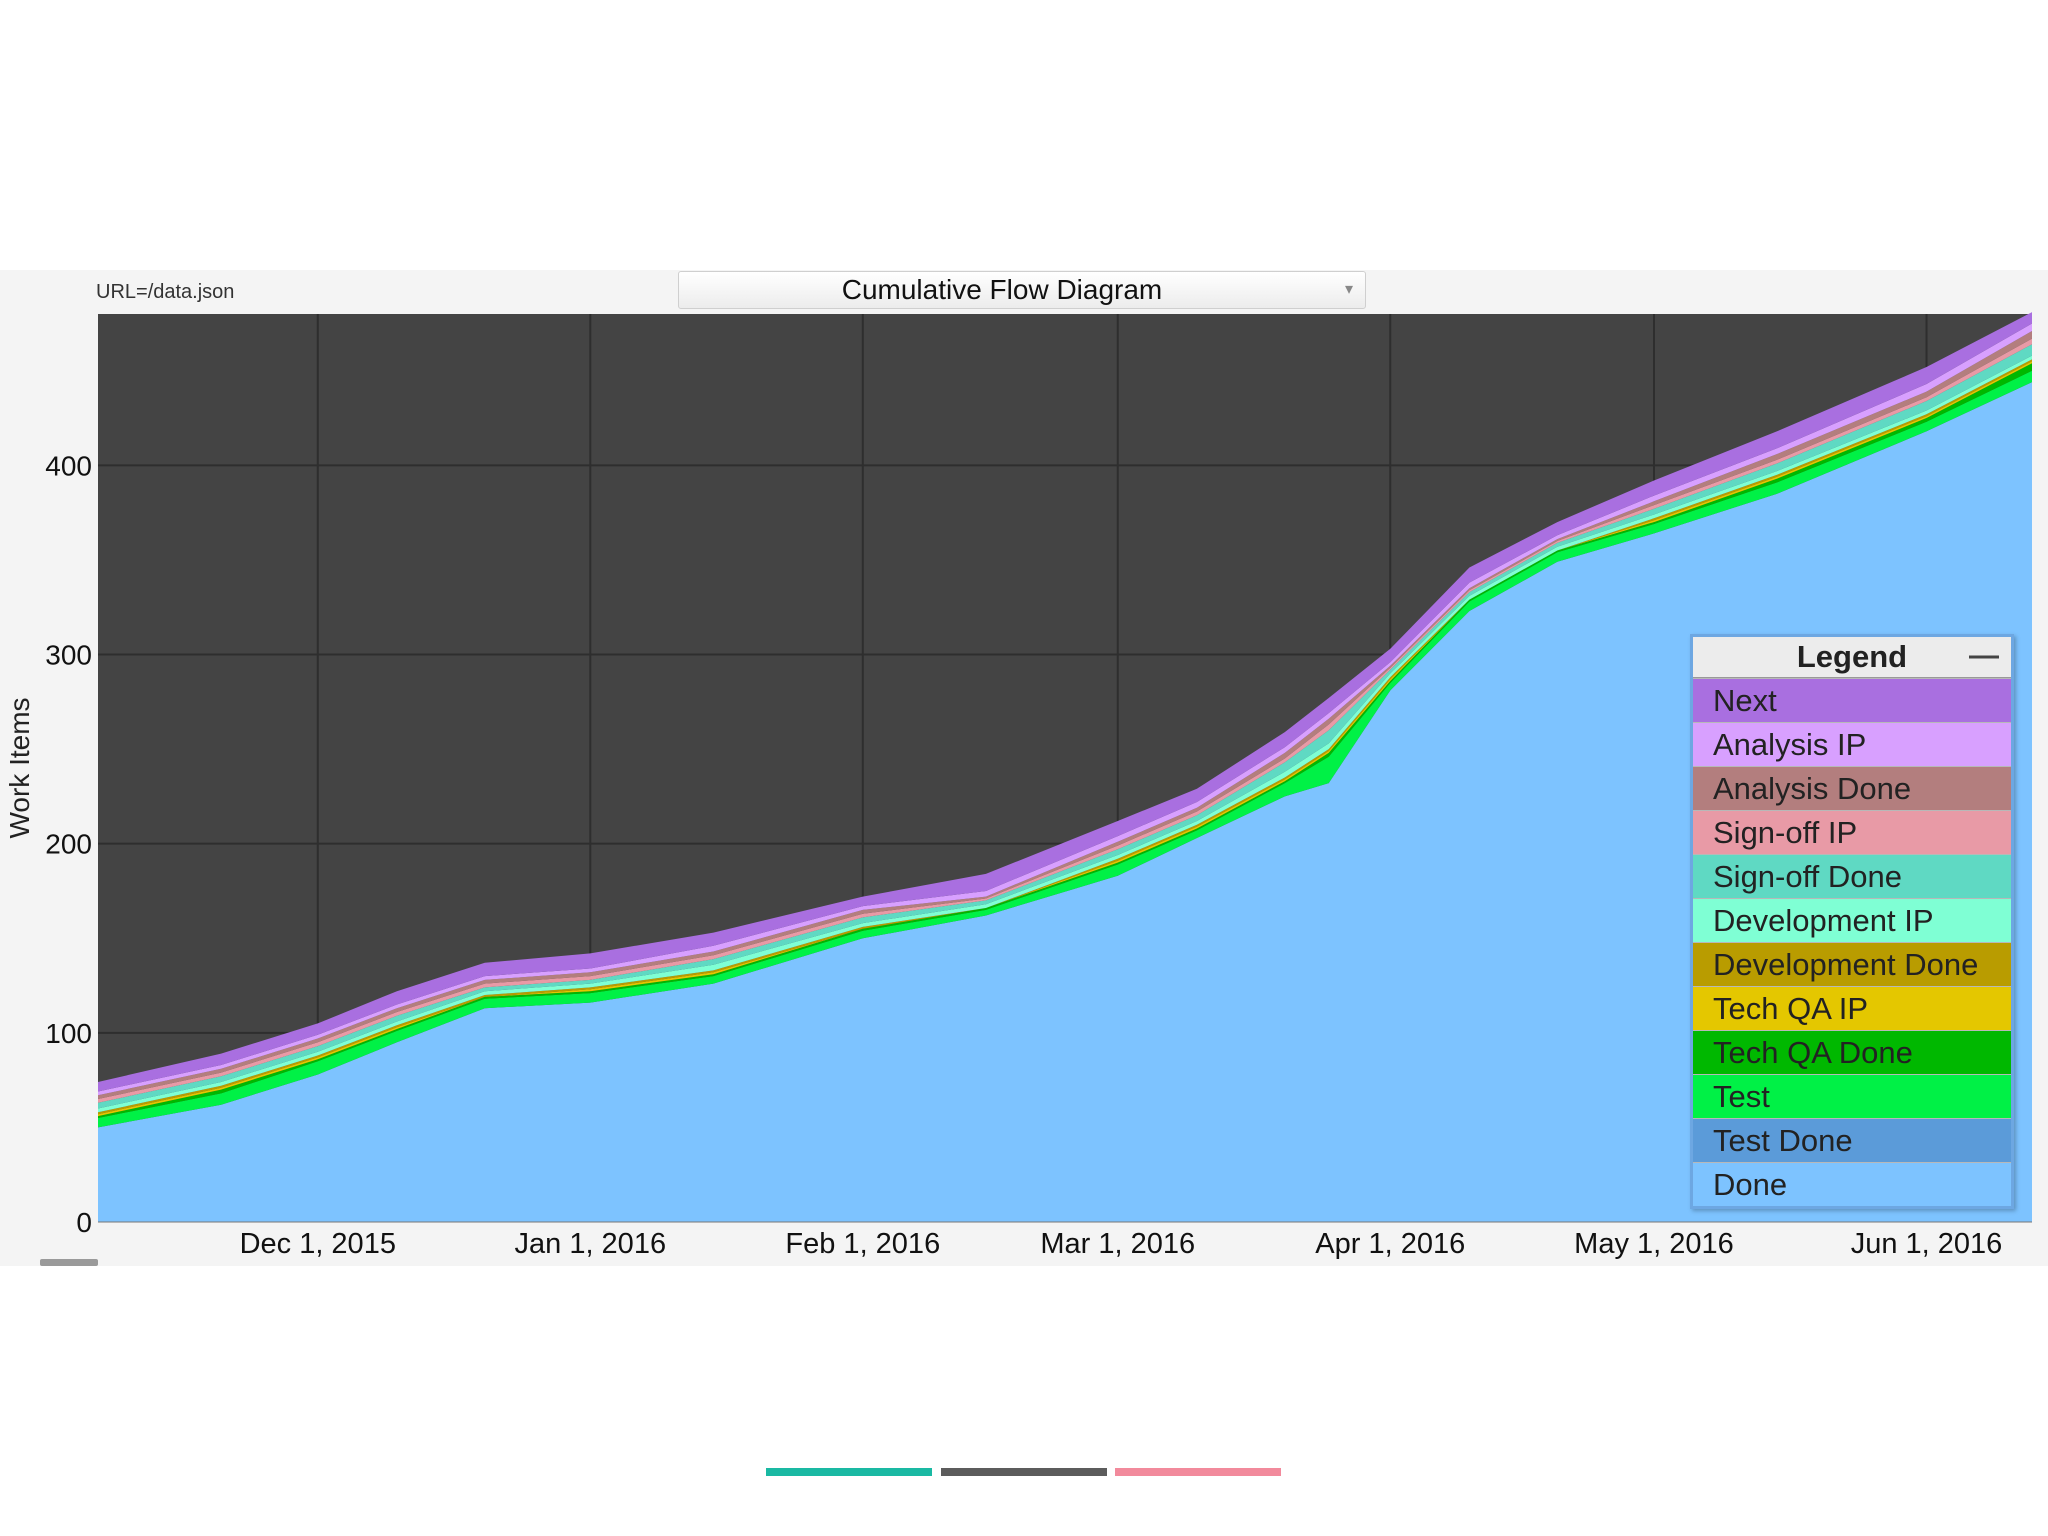 The height and width of the screenshot is (1536, 2048). What do you see at coordinates (1852, 788) in the screenshot?
I see `legend-item-analysis-done: Analysis Done` at bounding box center [1852, 788].